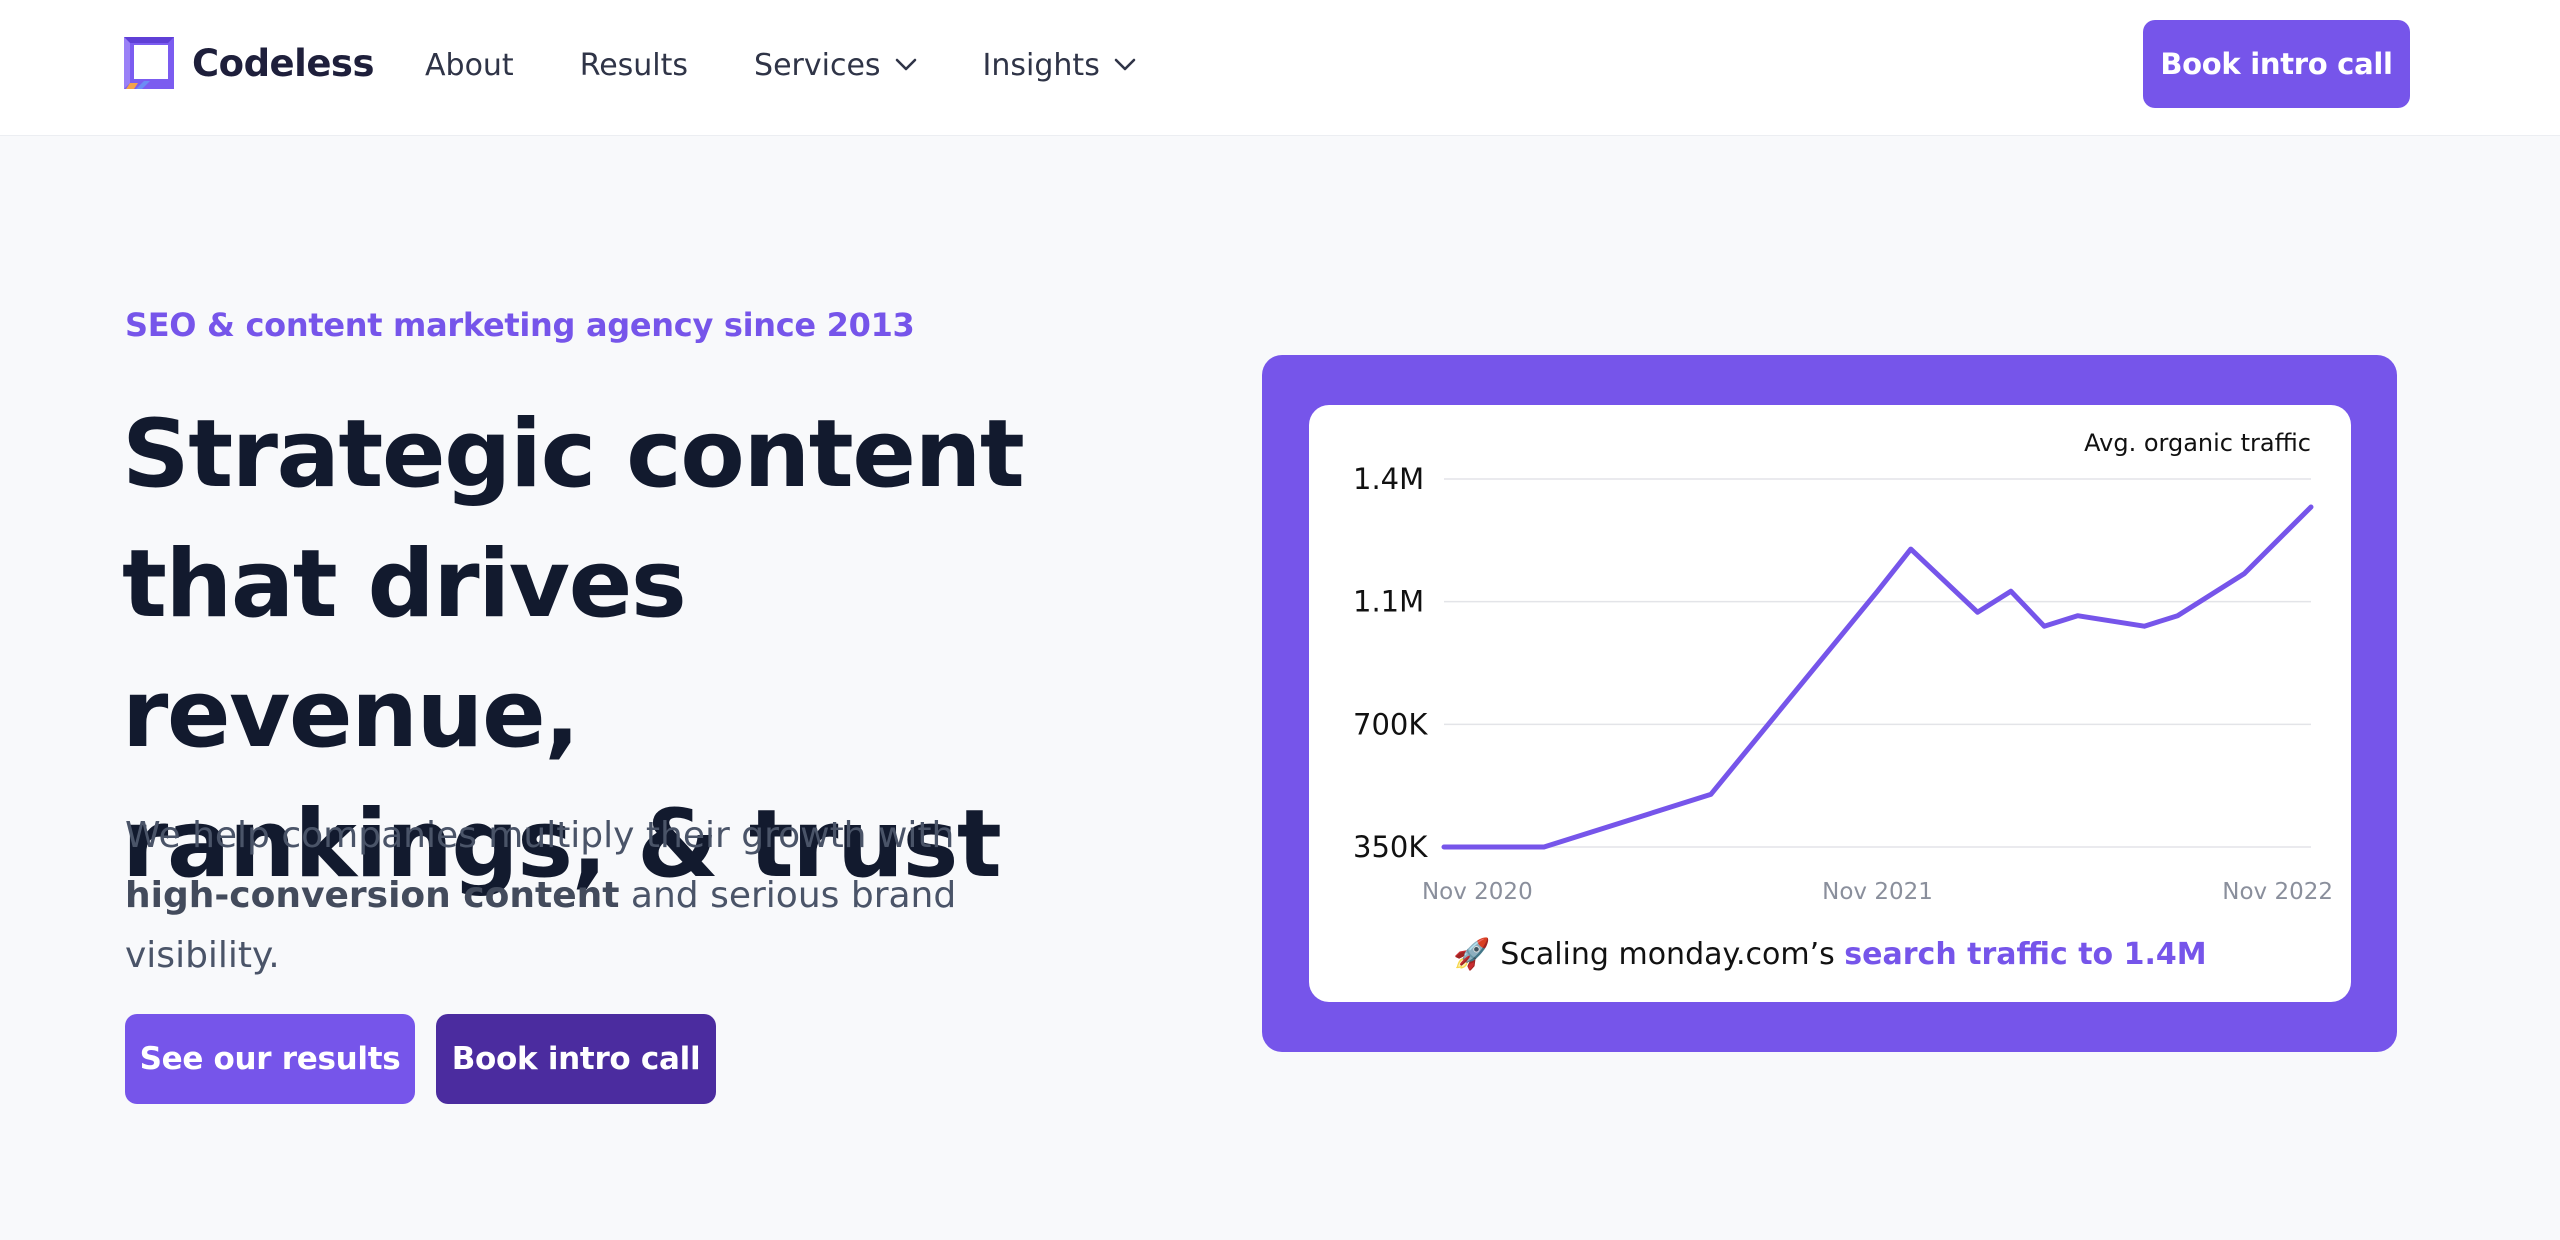  I want to click on x-tick-label: Nov 2022, so click(2277, 892).